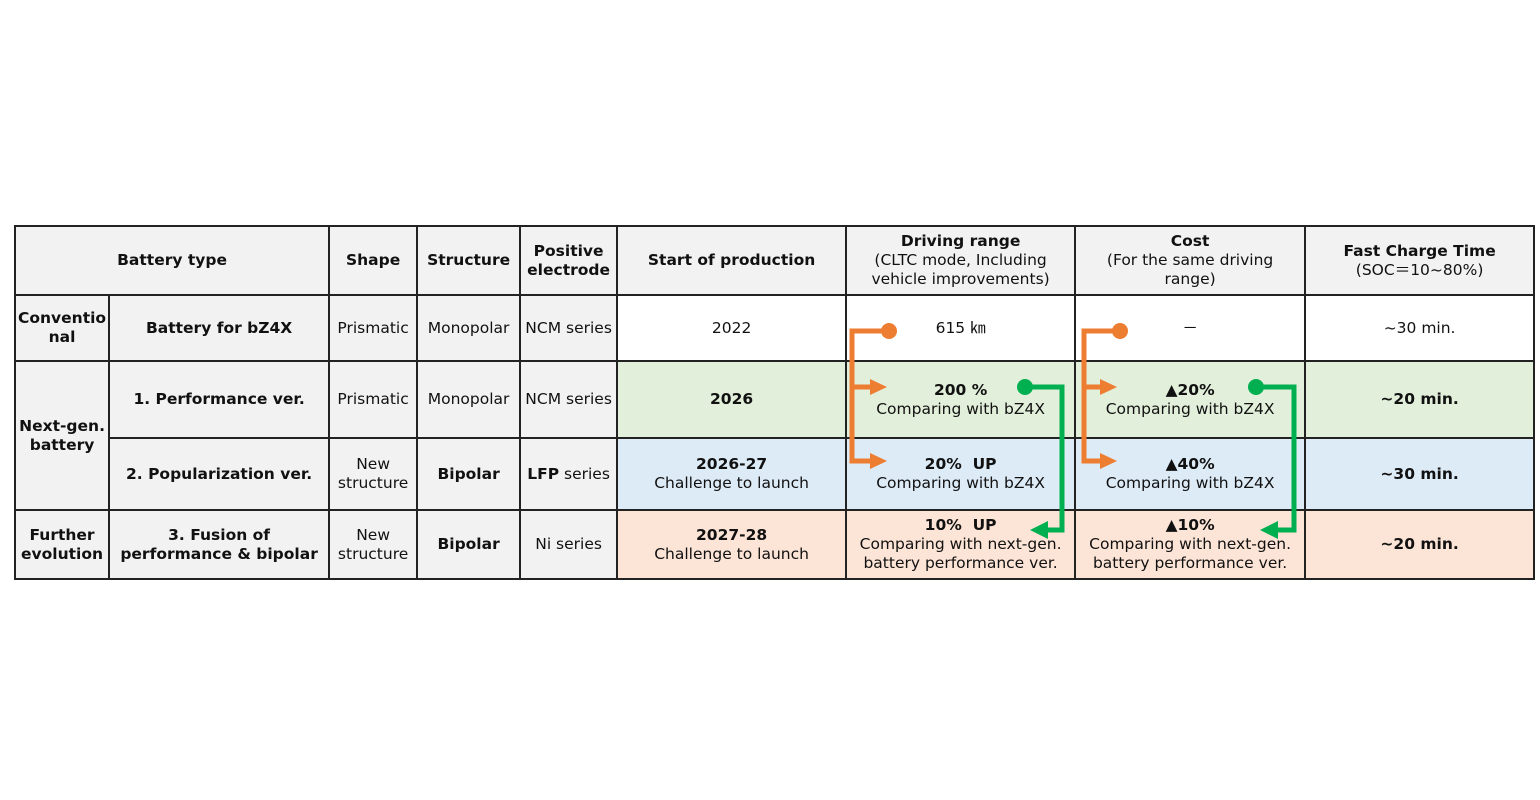 This screenshot has width=1540, height=800. I want to click on production-value: 2026-27, so click(732, 464).